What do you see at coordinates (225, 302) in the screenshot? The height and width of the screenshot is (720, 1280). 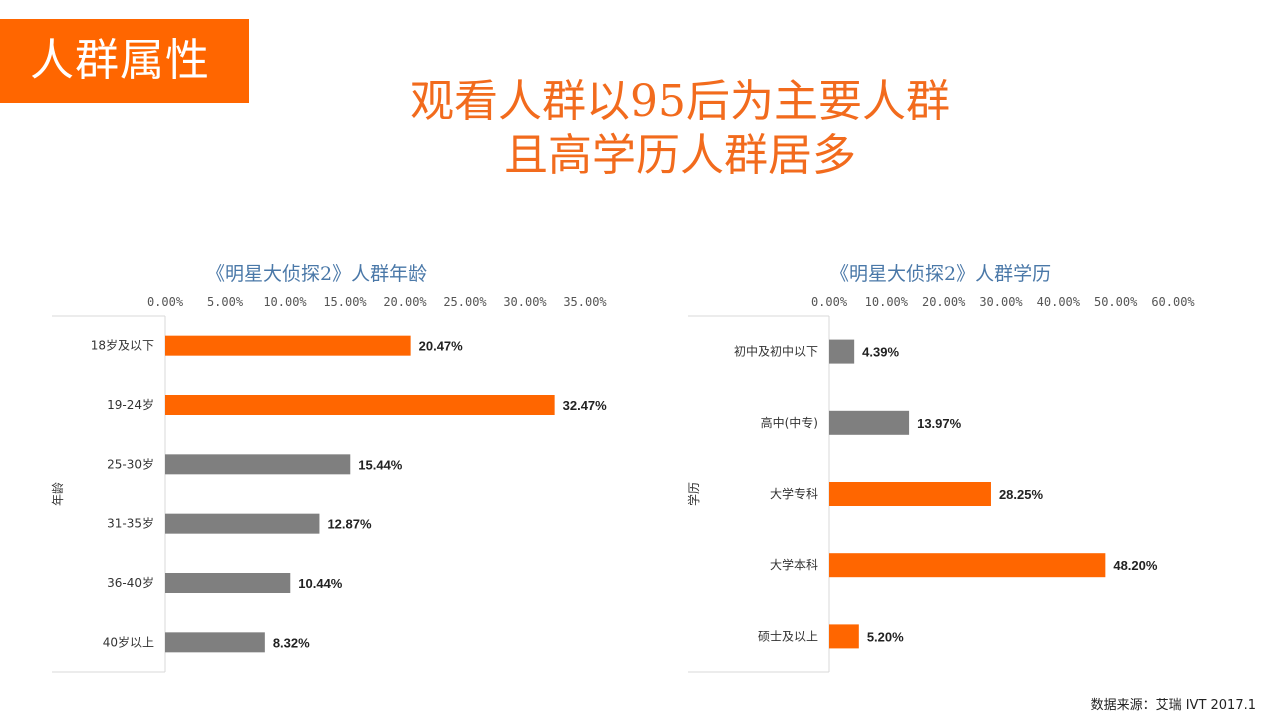 I see `age-tick-label: 5.00%` at bounding box center [225, 302].